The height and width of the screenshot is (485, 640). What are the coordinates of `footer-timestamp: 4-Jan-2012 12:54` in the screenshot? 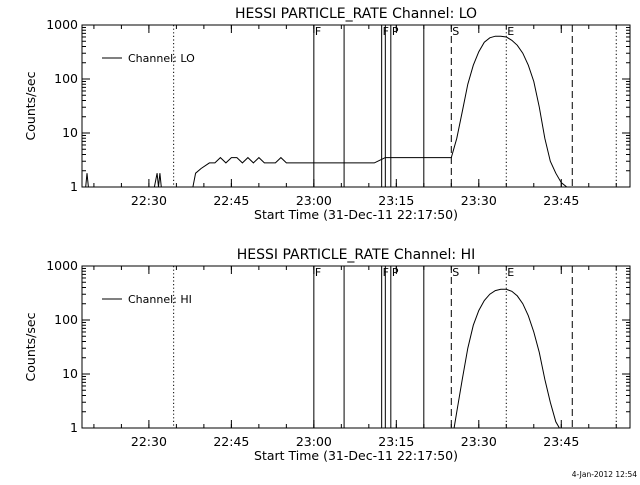 It's located at (604, 474).